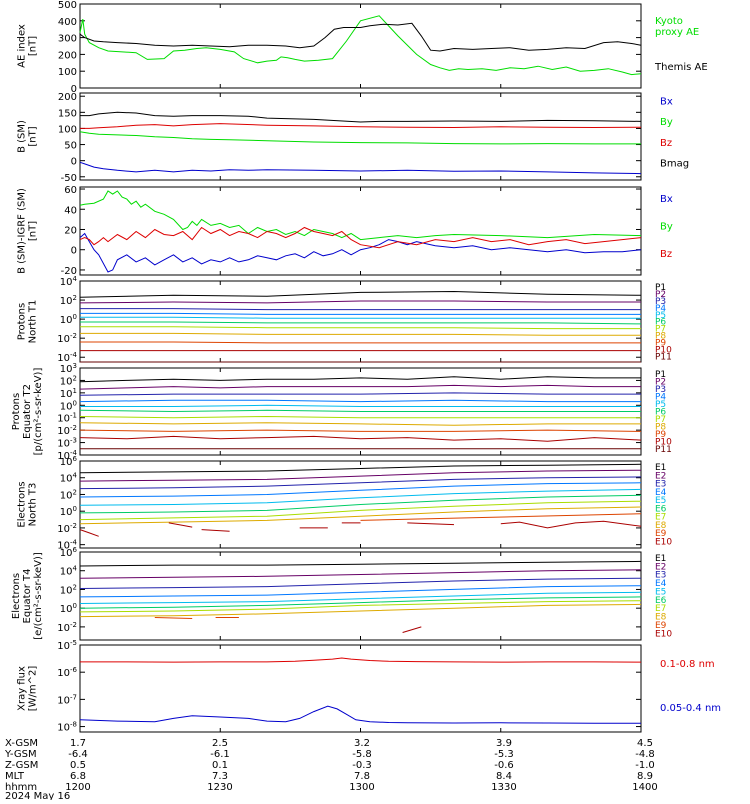 The height and width of the screenshot is (804, 750). What do you see at coordinates (360, 475) in the screenshot?
I see `series-line-e2` at bounding box center [360, 475].